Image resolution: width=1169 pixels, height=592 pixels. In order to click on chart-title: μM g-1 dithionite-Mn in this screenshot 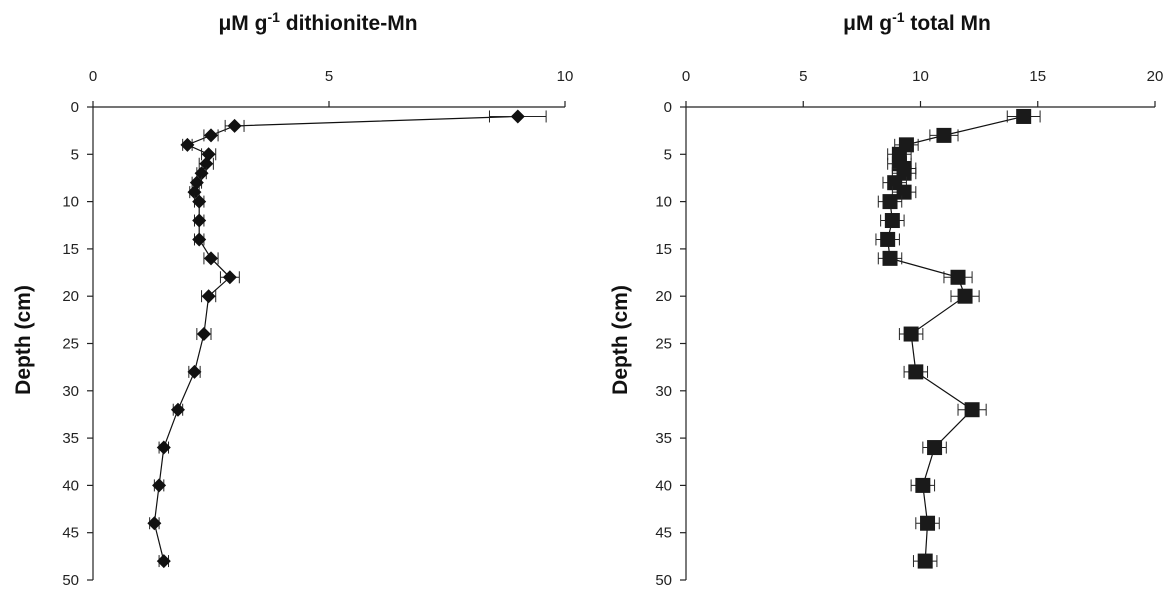, I will do `click(317, 22)`.